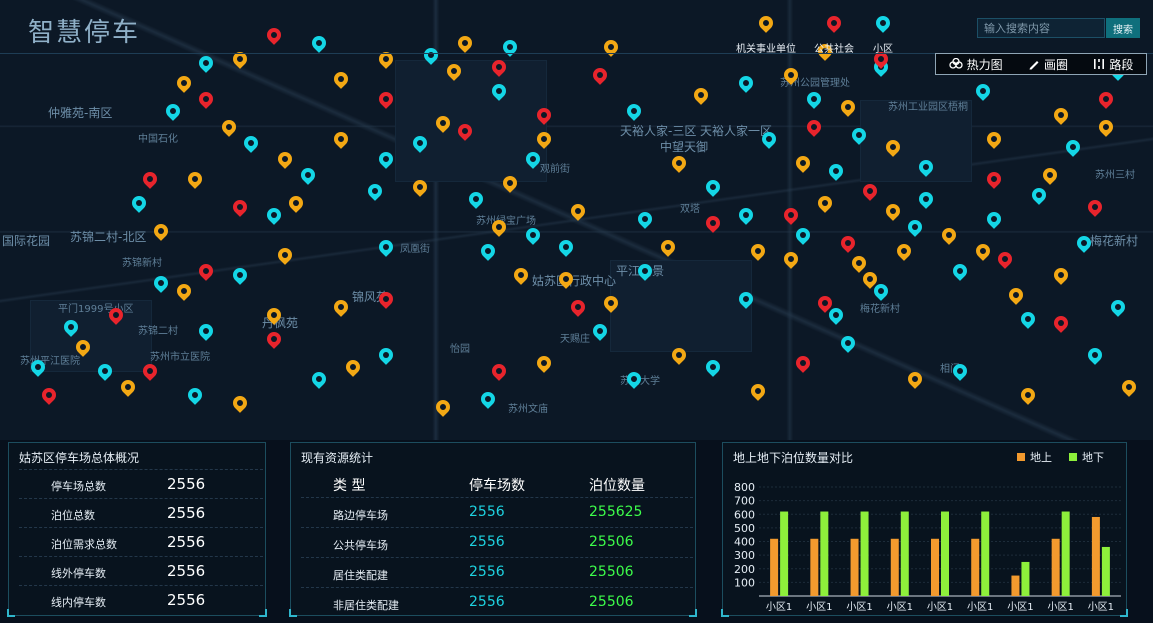 Image resolution: width=1153 pixels, height=623 pixels. What do you see at coordinates (1048, 64) in the screenshot?
I see `draw-circle-tool: 画圈` at bounding box center [1048, 64].